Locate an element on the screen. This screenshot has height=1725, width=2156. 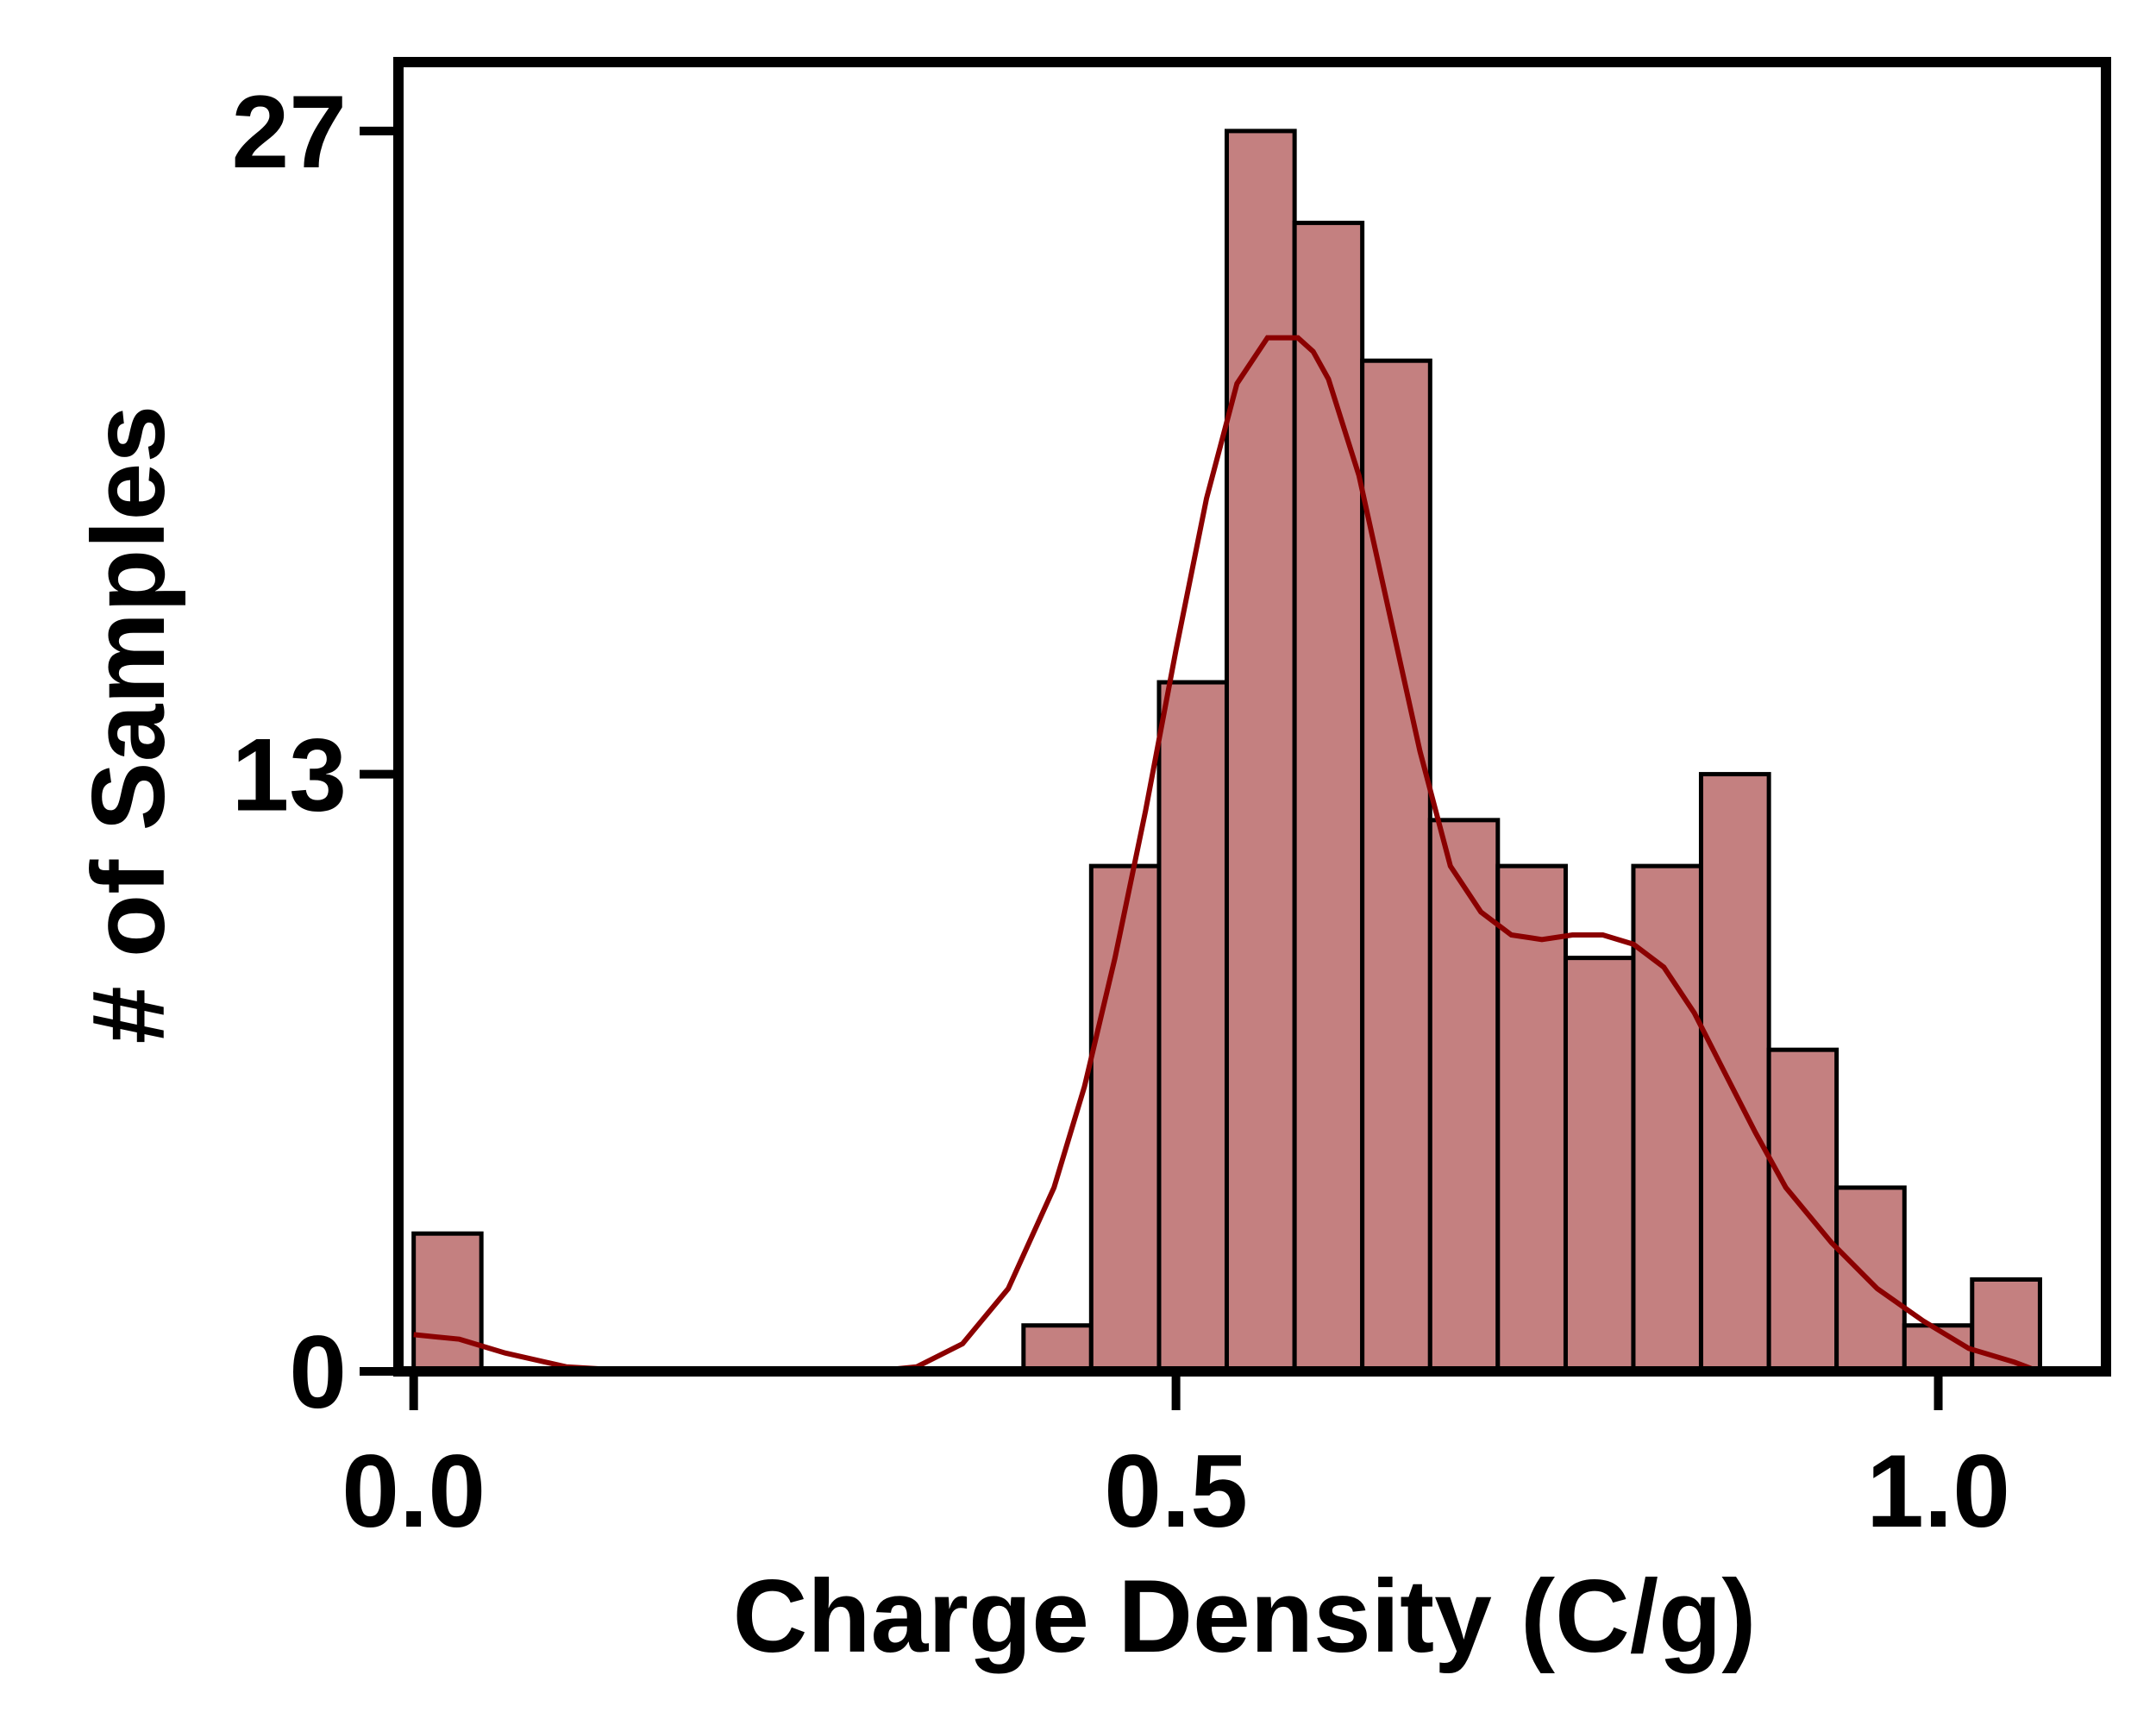
y-tick-label: 27 is located at coordinates (289, 132).